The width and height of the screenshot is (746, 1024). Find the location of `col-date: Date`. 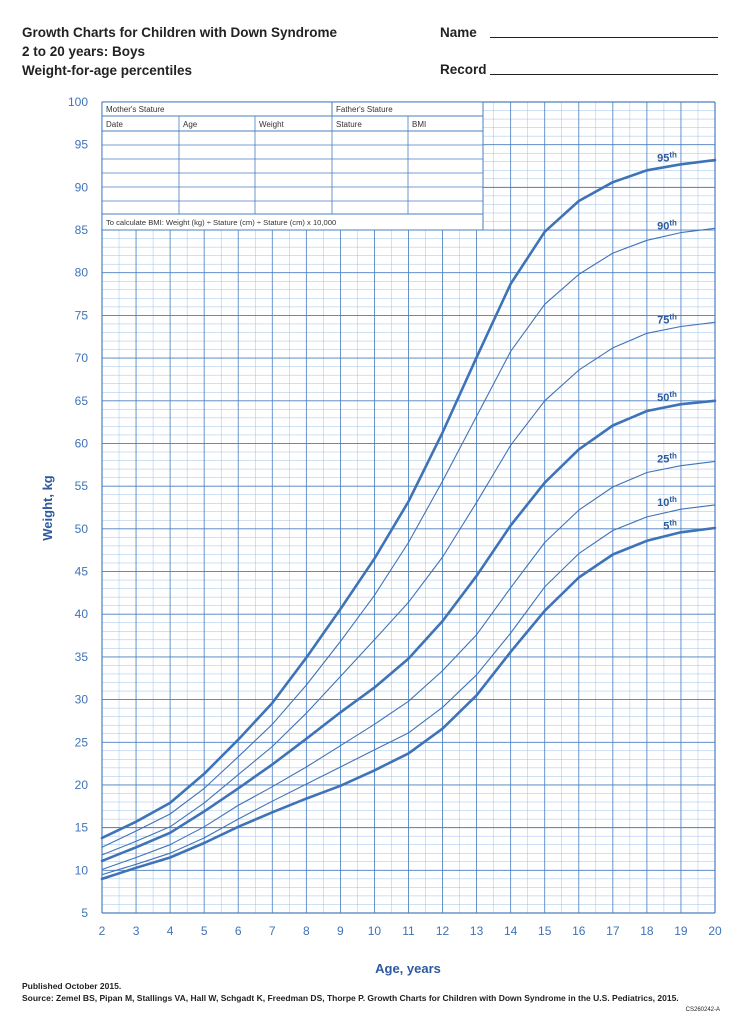

col-date: Date is located at coordinates (114, 124).